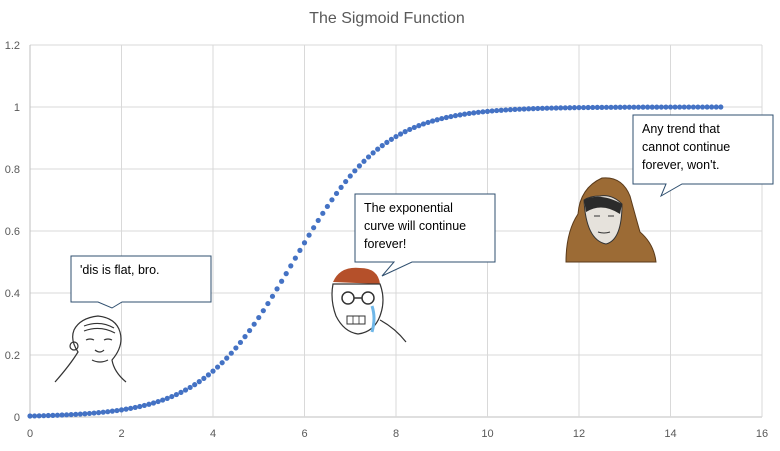 This screenshot has height=451, width=780. I want to click on meme-character-flat, so click(90, 349).